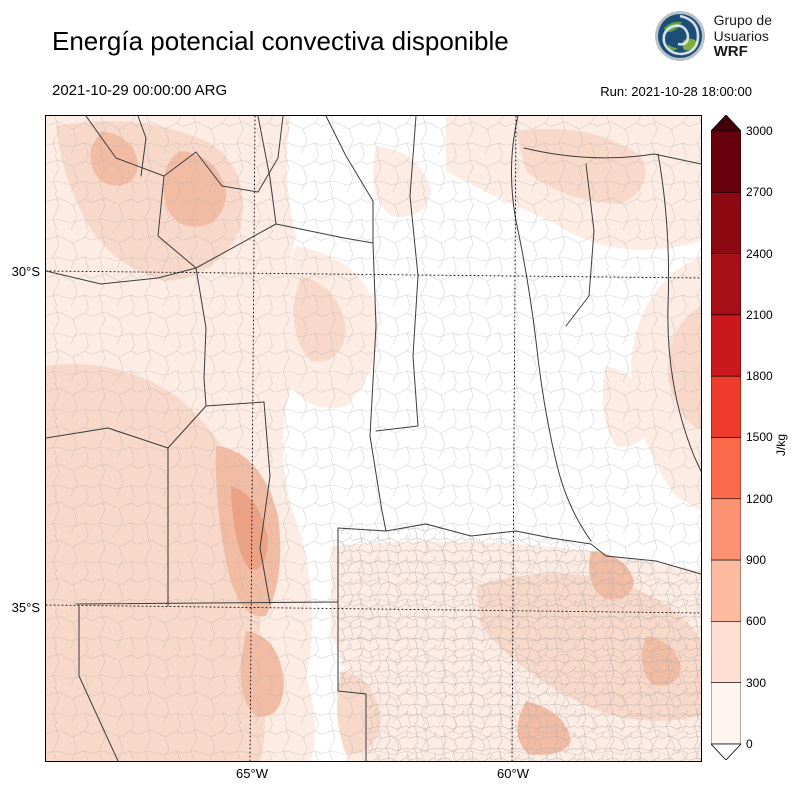 The height and width of the screenshot is (800, 800). What do you see at coordinates (756, 560) in the screenshot?
I see `colorbar-tick: 900` at bounding box center [756, 560].